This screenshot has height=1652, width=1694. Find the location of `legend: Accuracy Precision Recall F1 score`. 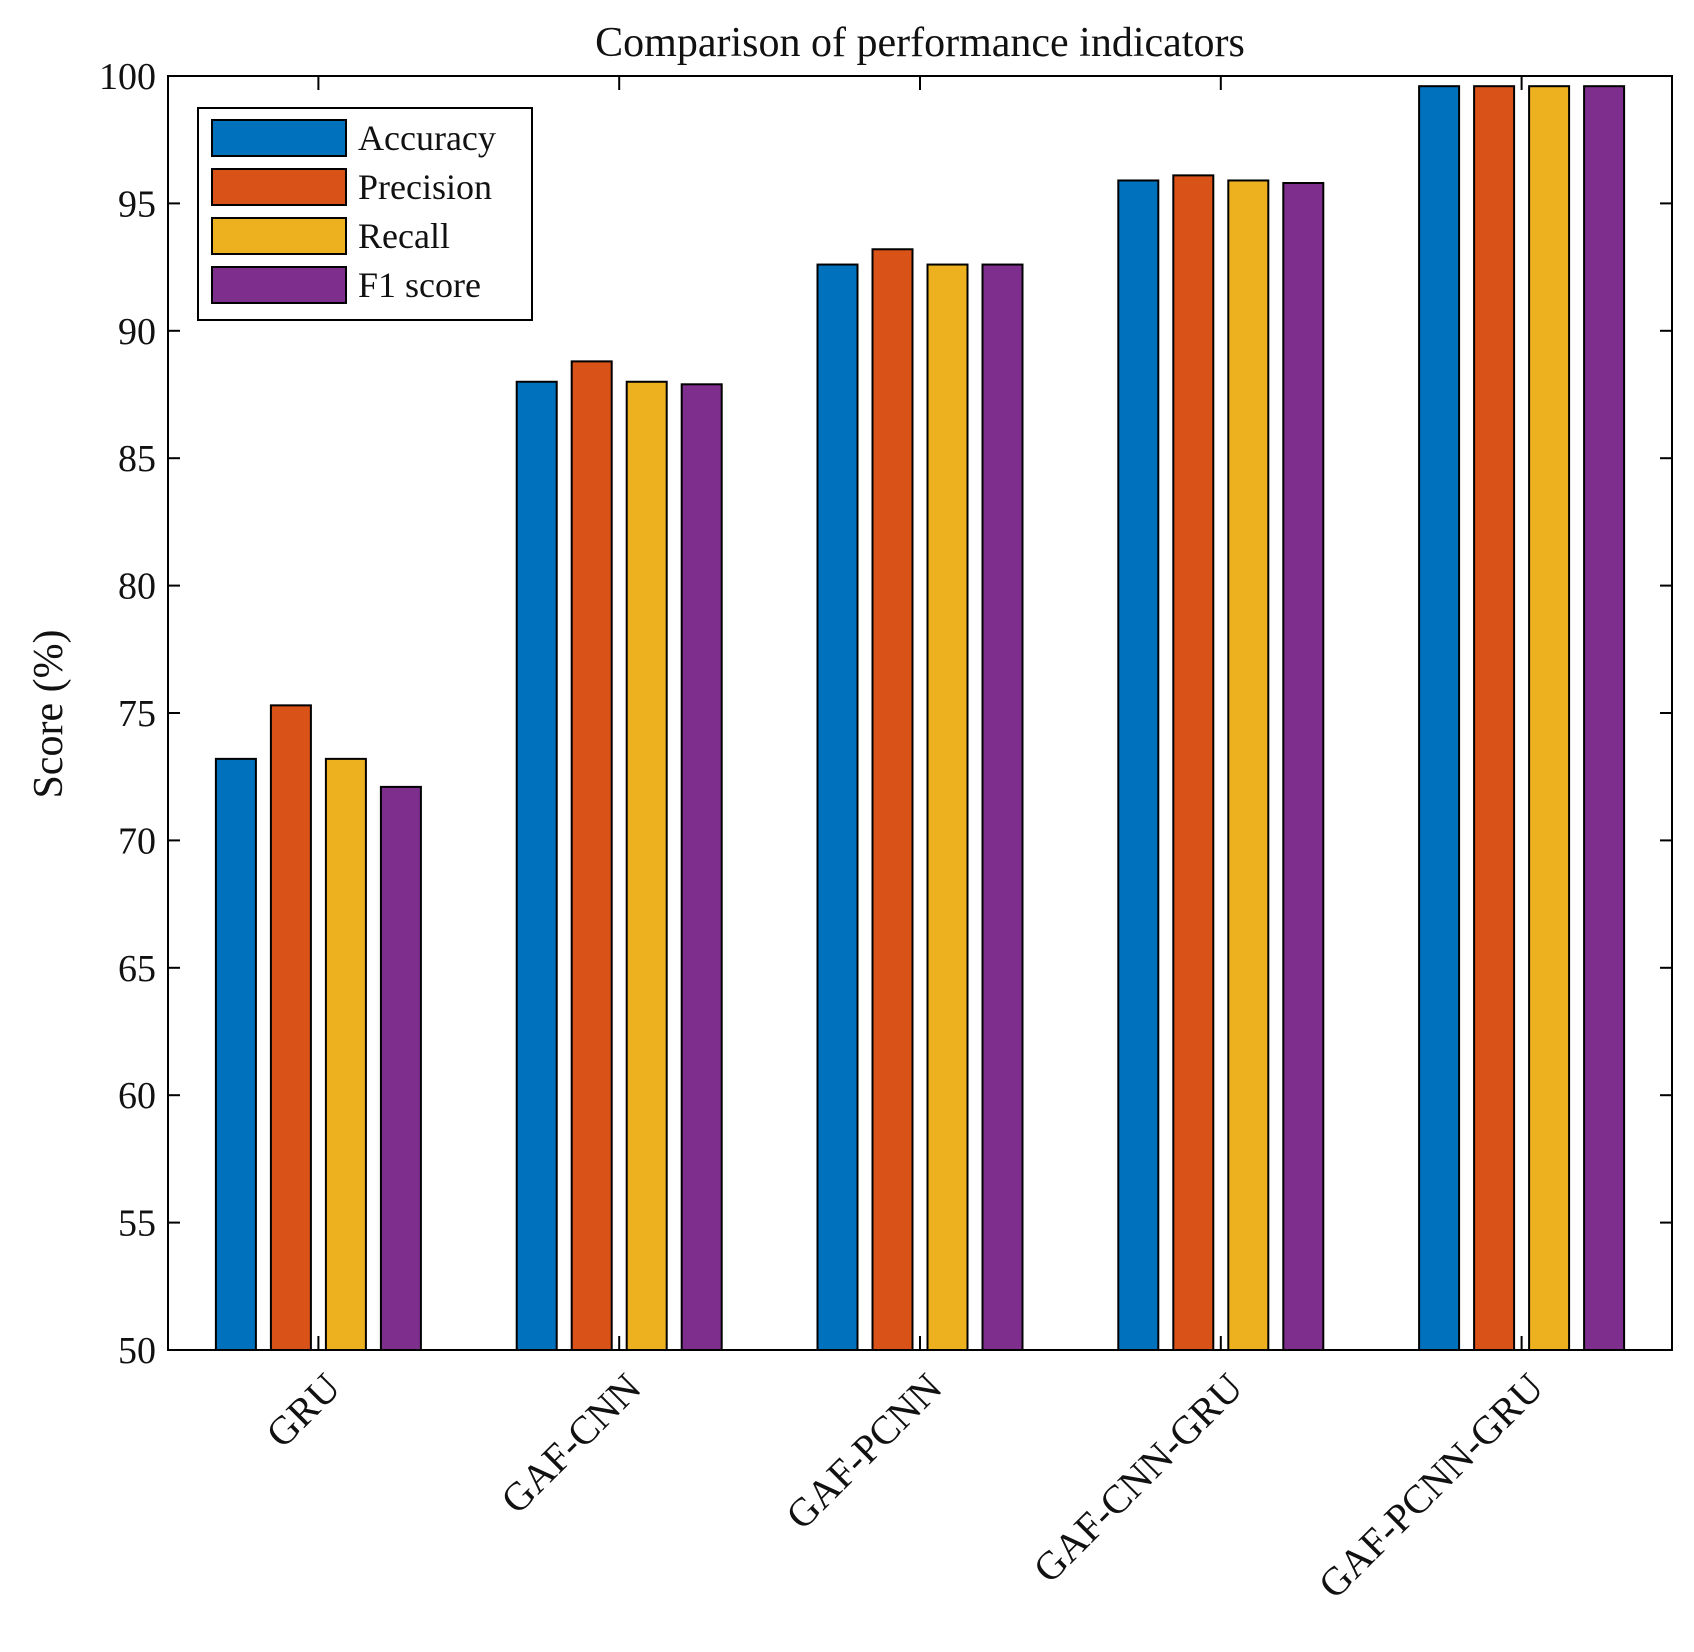

legend: Accuracy Precision Recall F1 score is located at coordinates (365, 214).